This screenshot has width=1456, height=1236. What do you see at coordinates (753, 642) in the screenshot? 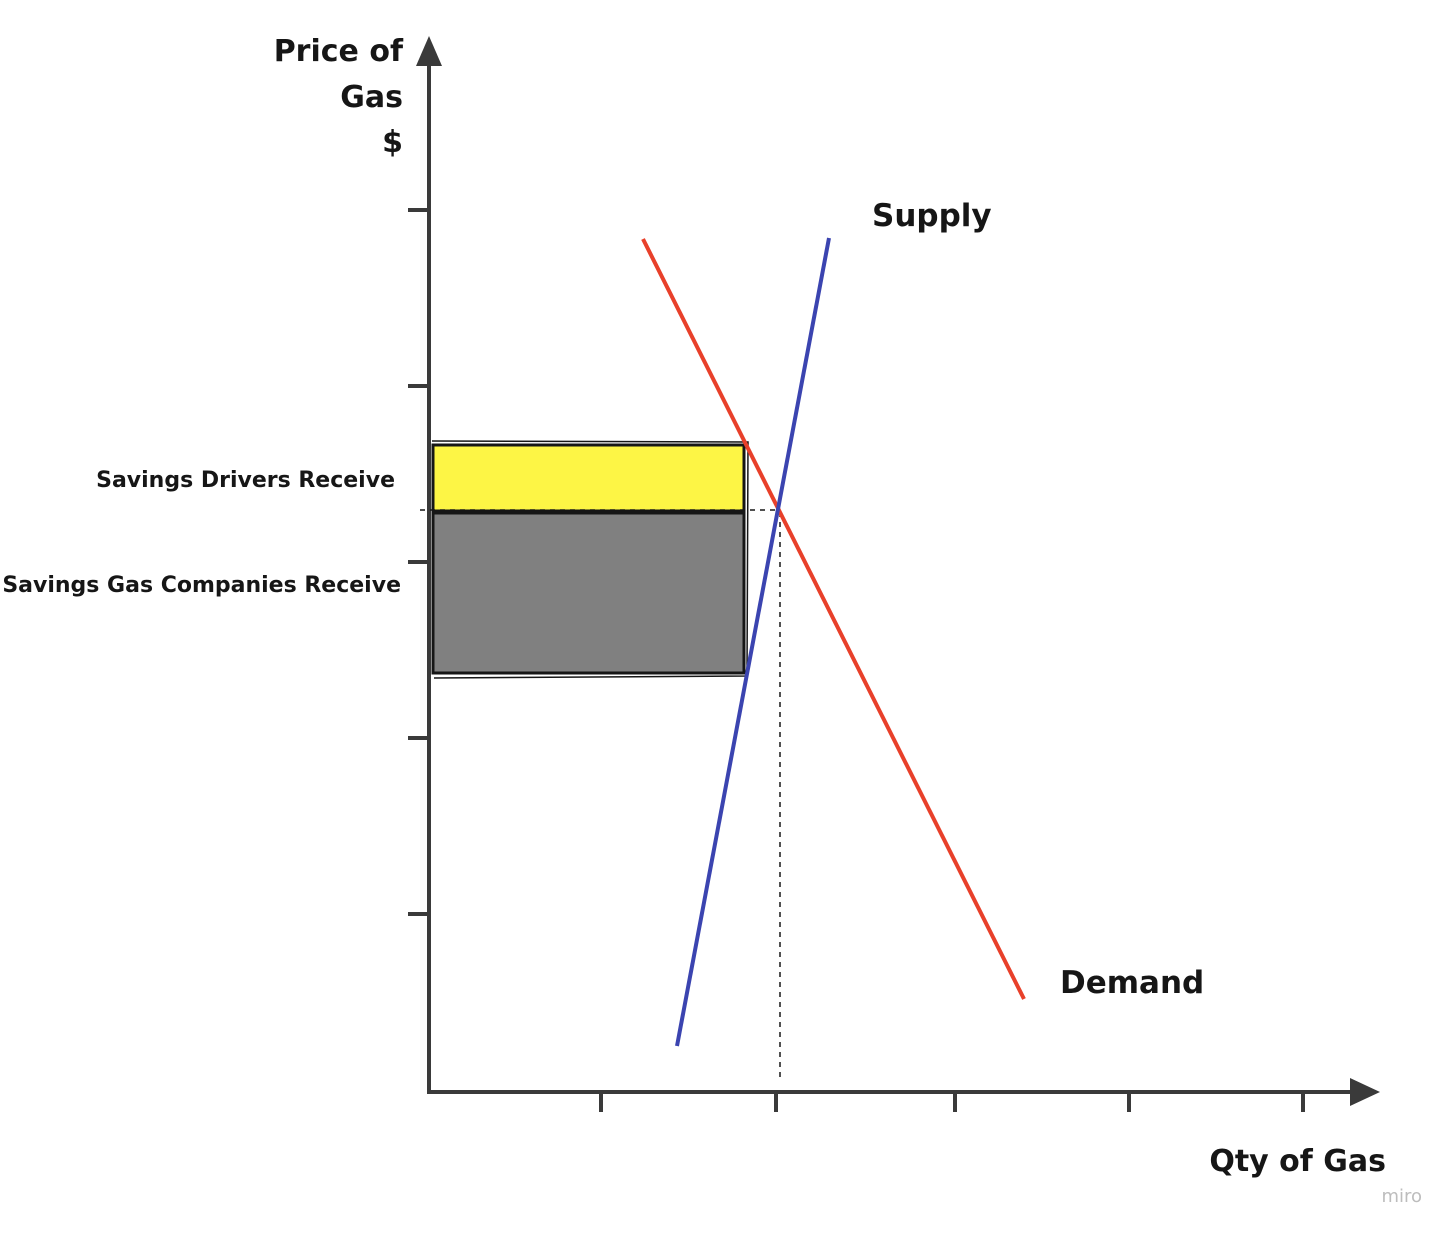
I see `supply-curve` at bounding box center [753, 642].